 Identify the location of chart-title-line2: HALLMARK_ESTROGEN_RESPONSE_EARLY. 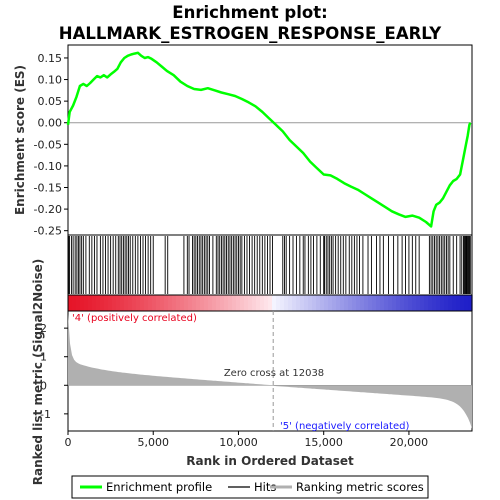
(250, 33).